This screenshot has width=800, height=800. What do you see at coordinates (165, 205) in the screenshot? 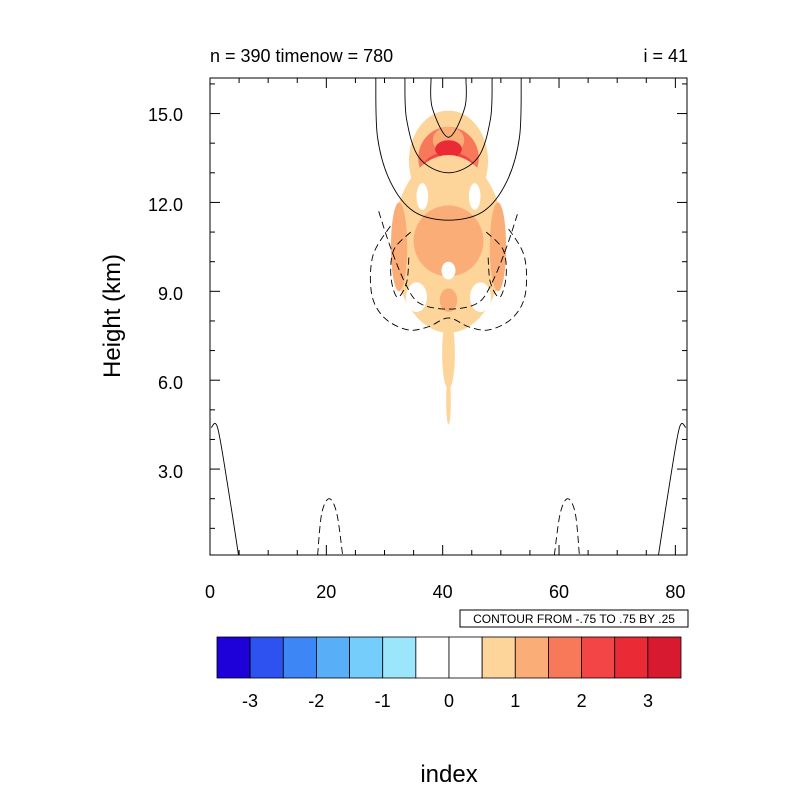
I see `y-tick-label-12: 12.0` at bounding box center [165, 205].